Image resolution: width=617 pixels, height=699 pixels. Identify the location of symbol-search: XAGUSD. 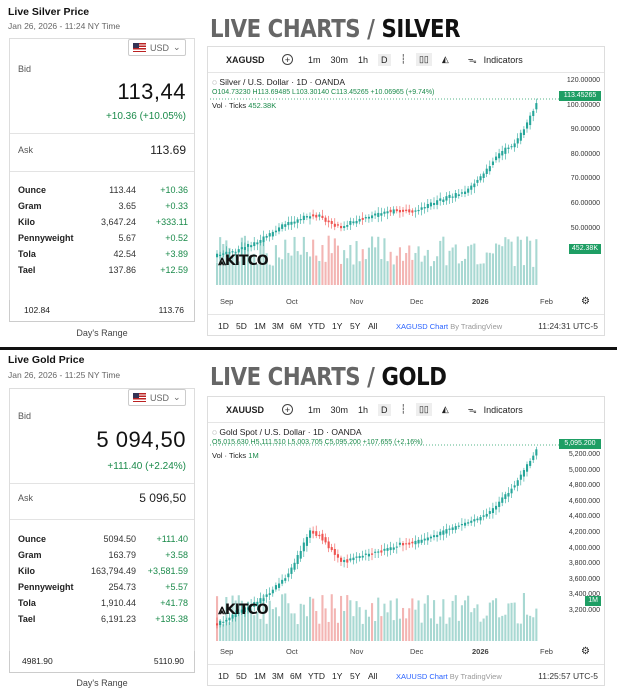
(245, 59).